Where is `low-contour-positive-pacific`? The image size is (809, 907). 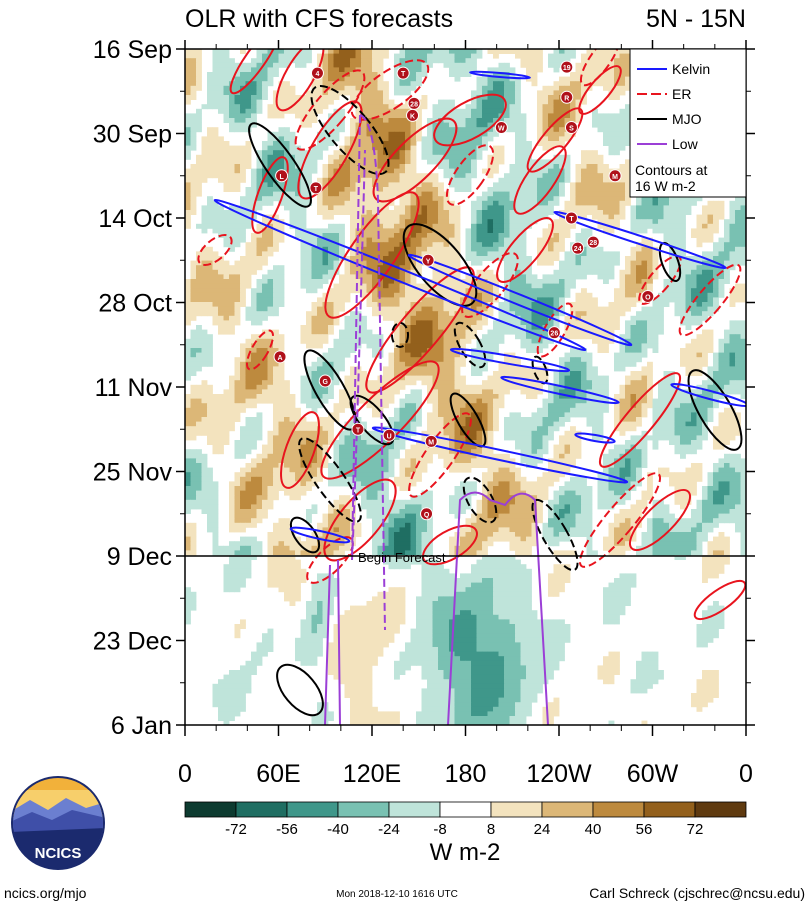
low-contour-positive-pacific is located at coordinates (498, 608).